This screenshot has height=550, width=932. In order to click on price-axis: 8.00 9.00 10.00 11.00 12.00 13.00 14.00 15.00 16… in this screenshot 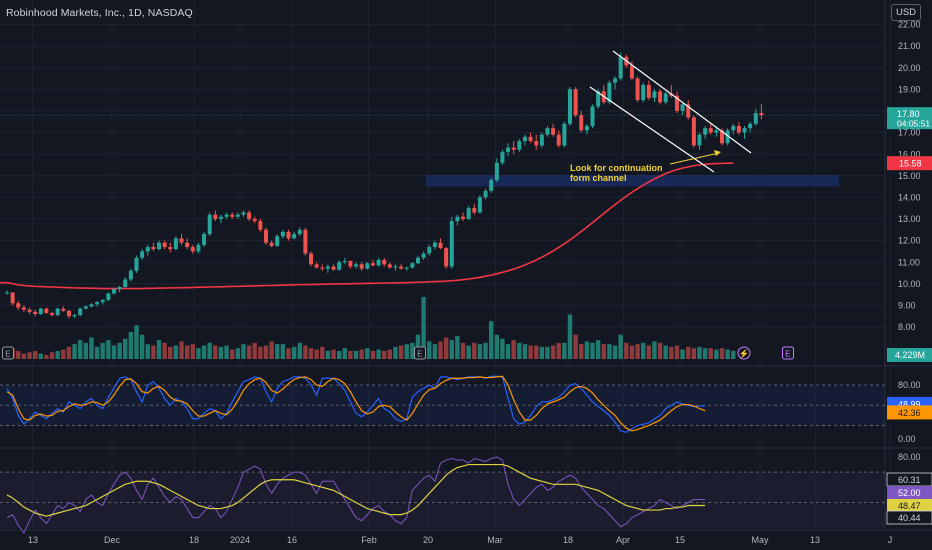, I will do `click(909, 272)`.